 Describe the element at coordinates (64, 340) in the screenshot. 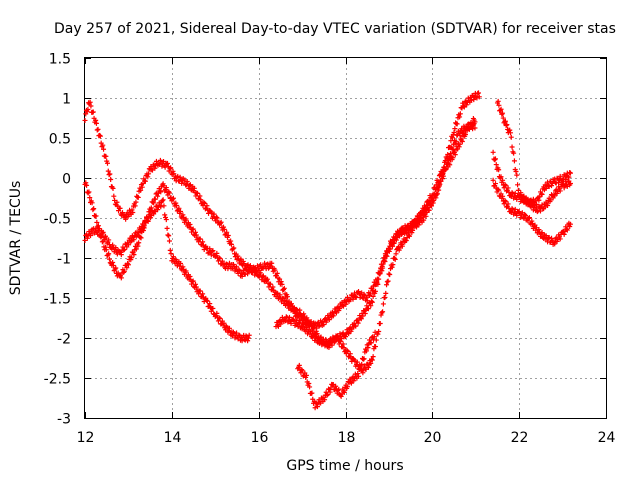

I see `y-tick-label: -2` at that location.